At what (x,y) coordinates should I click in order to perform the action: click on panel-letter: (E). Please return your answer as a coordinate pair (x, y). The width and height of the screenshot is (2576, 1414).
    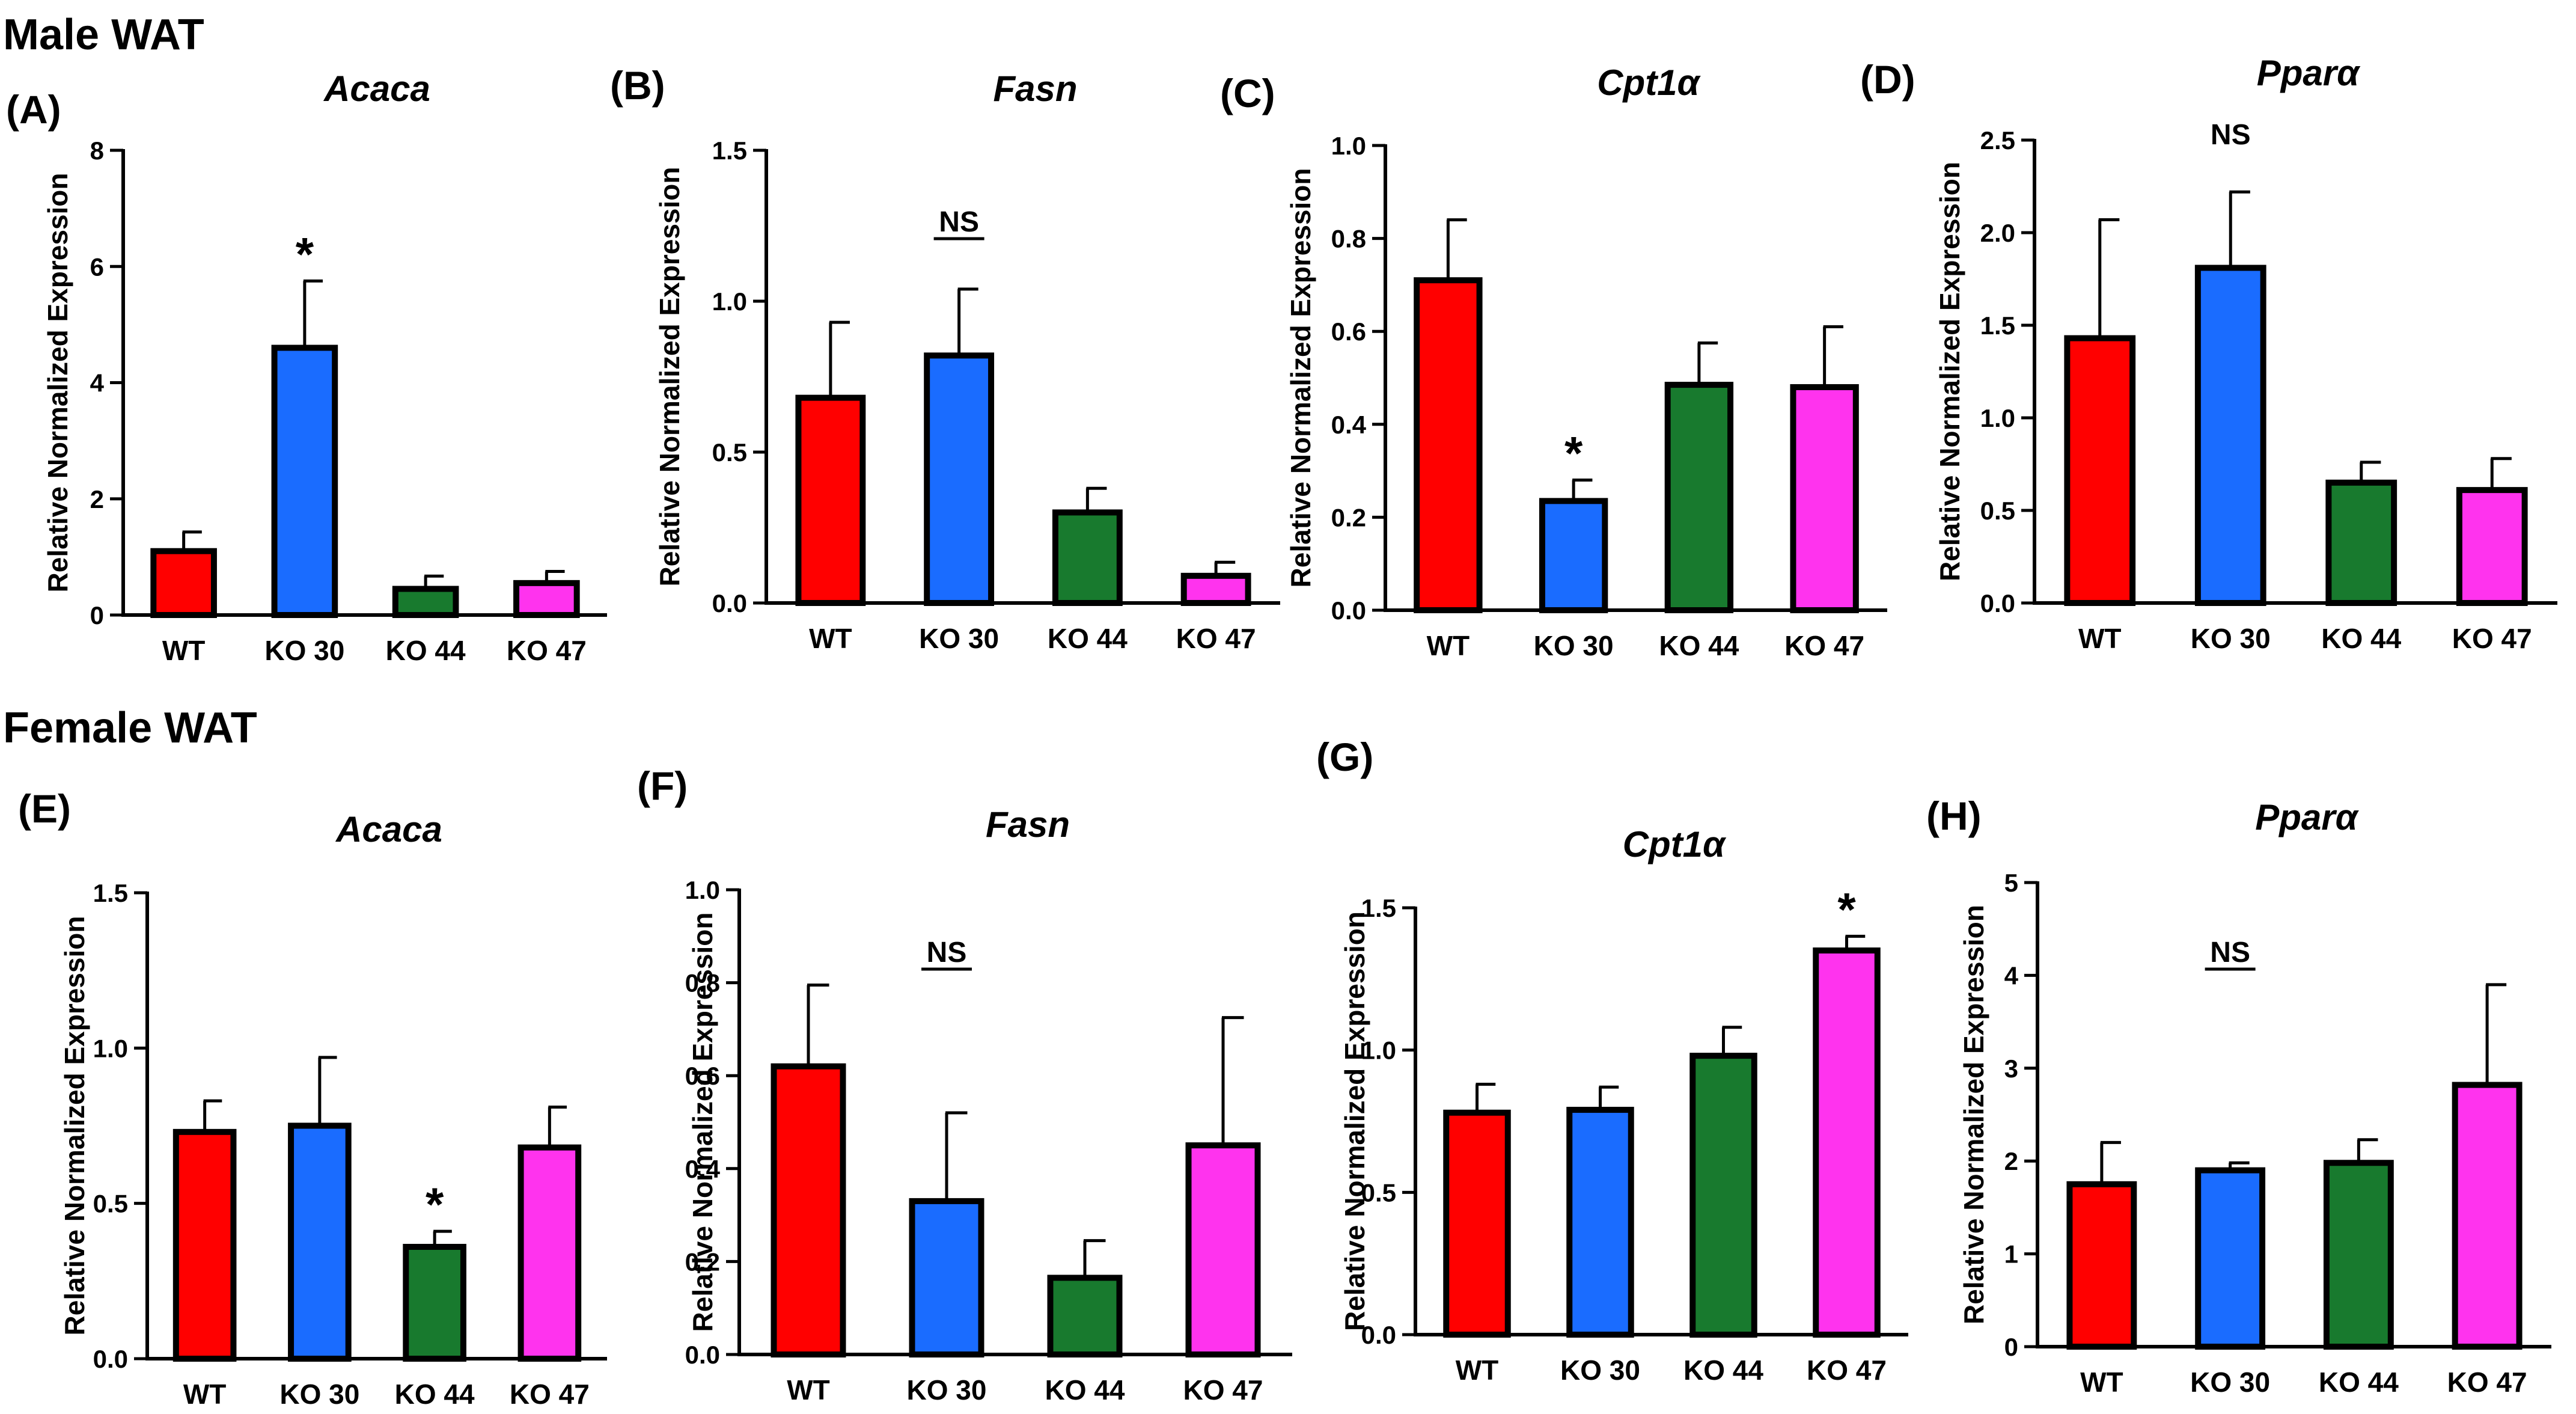
    Looking at the image, I should click on (44, 808).